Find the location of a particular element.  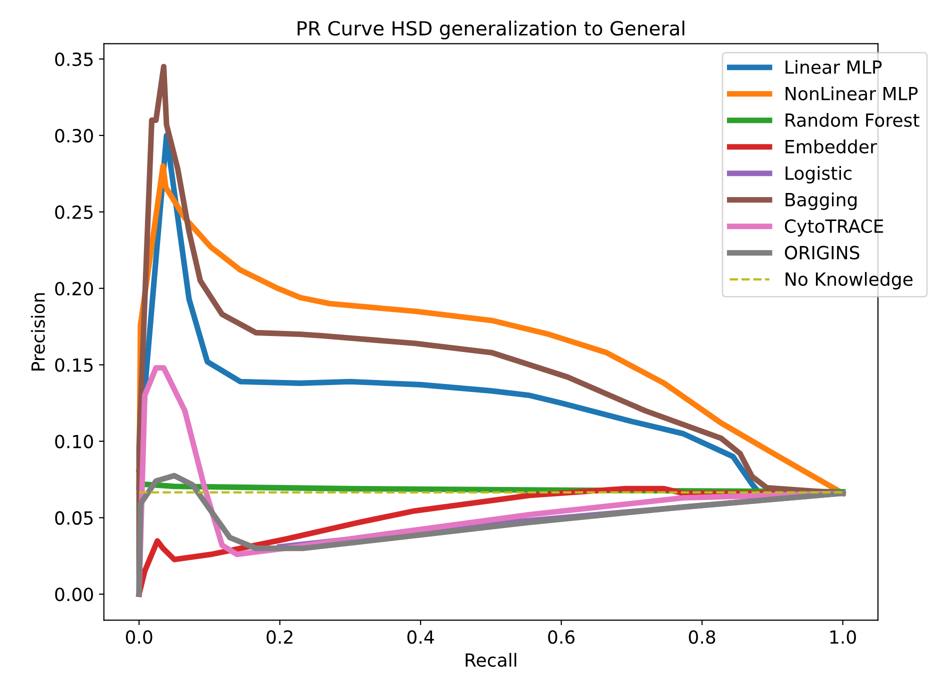

y-axis-title: Precision is located at coordinates (37, 331).